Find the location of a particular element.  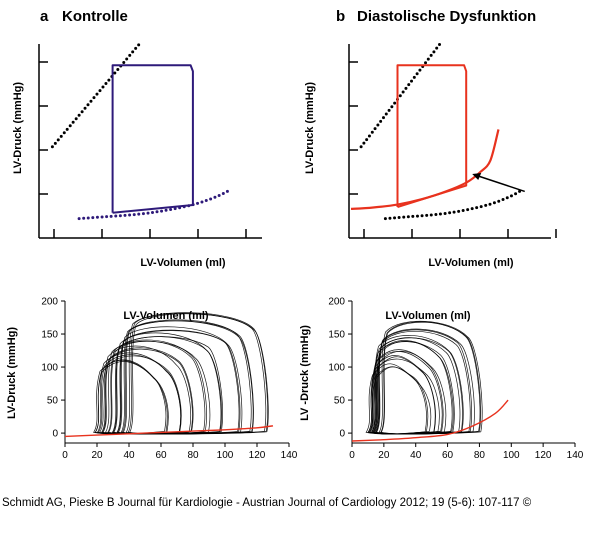

panel-b-edpvr-kontrolle-line is located at coordinates (454, 204).